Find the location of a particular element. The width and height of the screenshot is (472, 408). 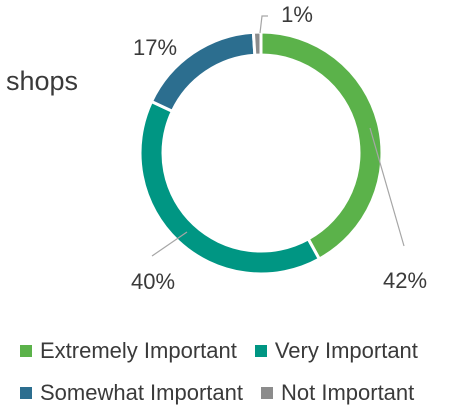

legend-row-1: Extremely Important Very Important is located at coordinates (228, 351).